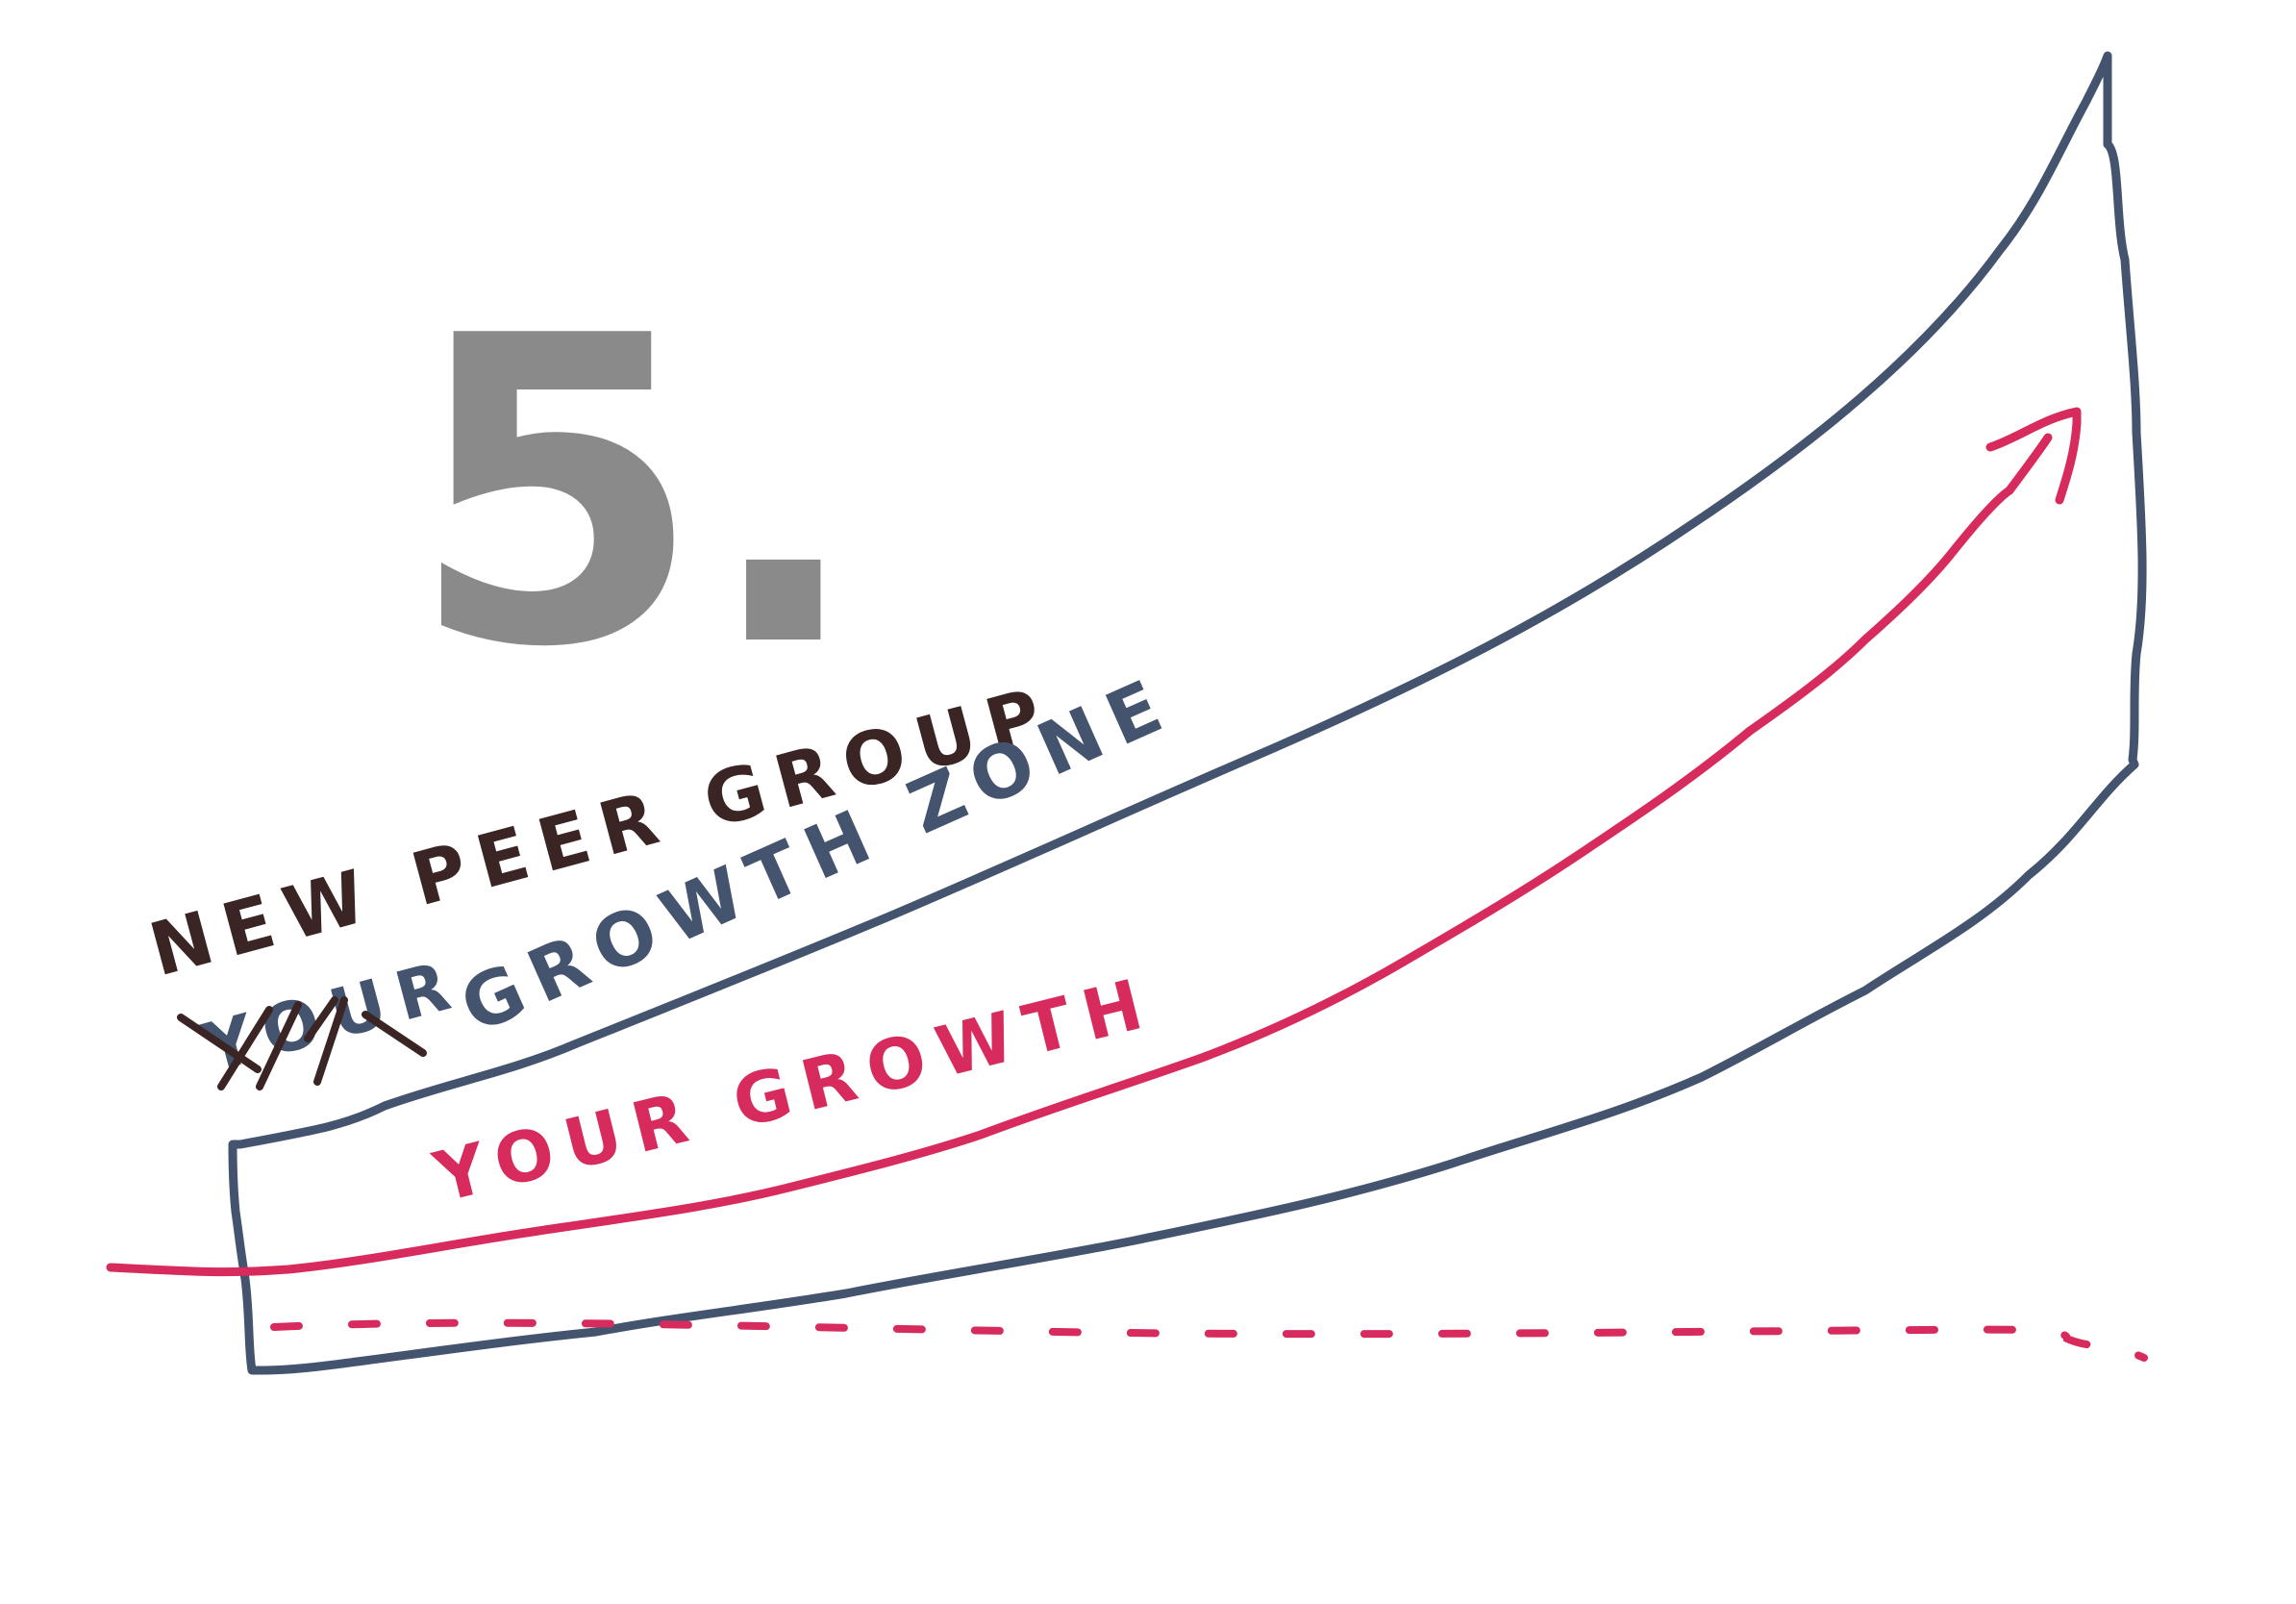 The height and width of the screenshot is (1604, 2296). Describe the element at coordinates (636, 493) in the screenshot. I see `step-number: 5.` at that location.